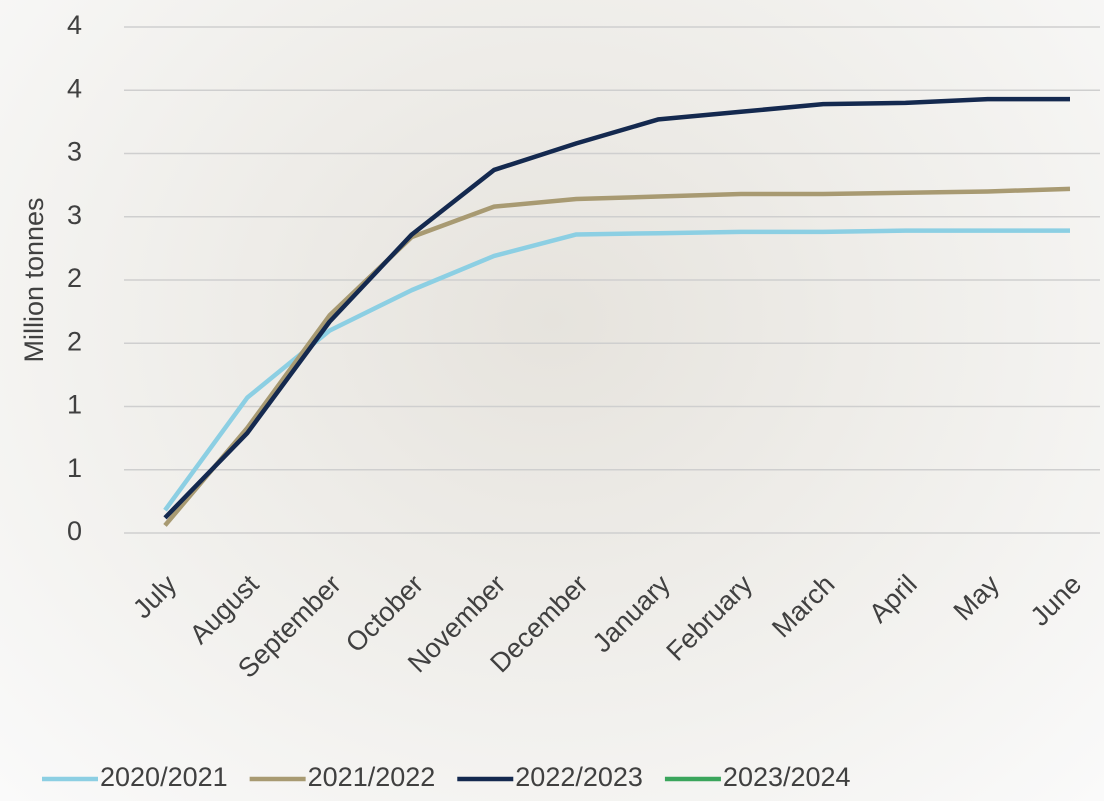 This screenshot has width=1104, height=801. Describe the element at coordinates (892, 598) in the screenshot. I see `x-tick-label: April` at that location.